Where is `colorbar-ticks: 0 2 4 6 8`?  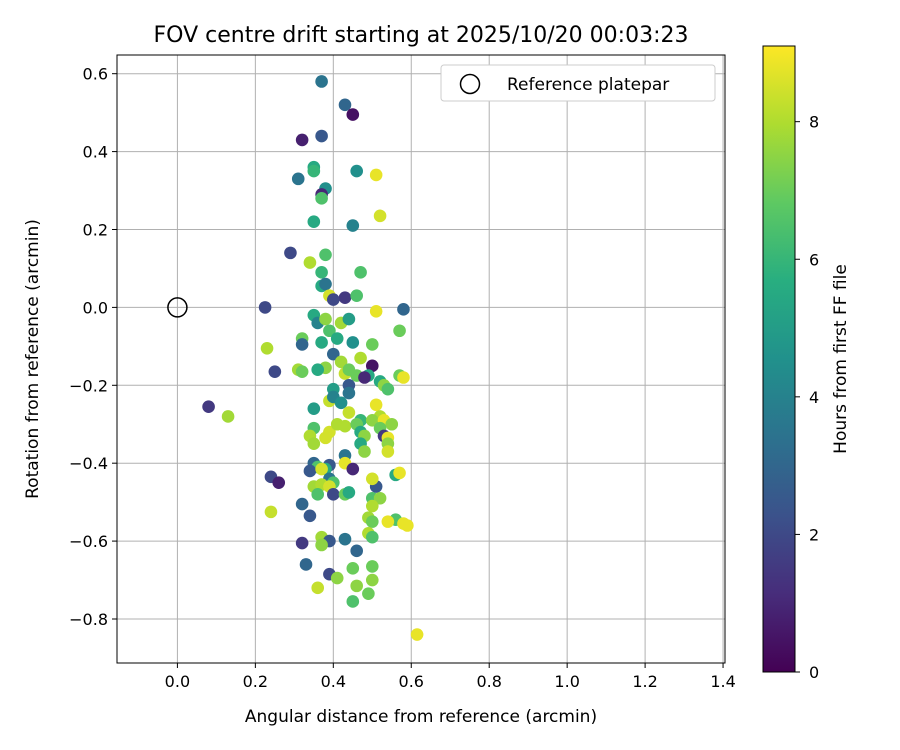
colorbar-ticks: 0 2 4 6 8 is located at coordinates (807, 397).